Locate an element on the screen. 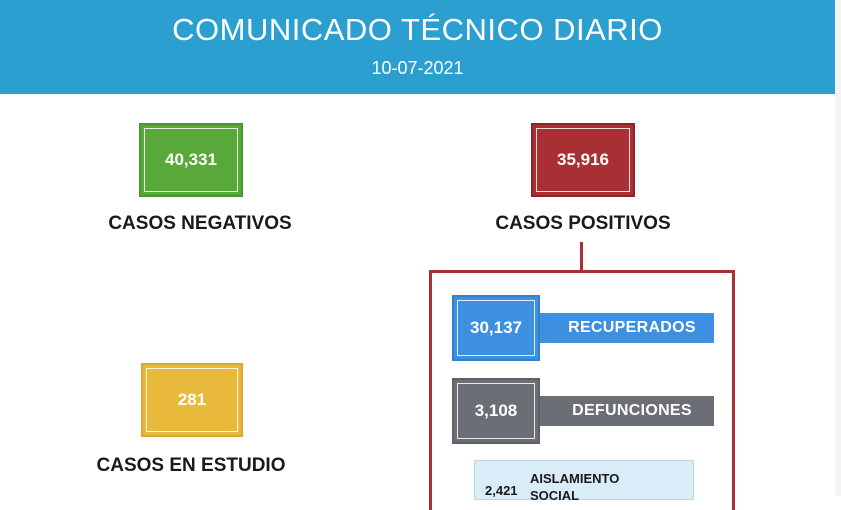 The width and height of the screenshot is (841, 510). study-cases-label: CASOS EN ESTUDIO is located at coordinates (191, 465).